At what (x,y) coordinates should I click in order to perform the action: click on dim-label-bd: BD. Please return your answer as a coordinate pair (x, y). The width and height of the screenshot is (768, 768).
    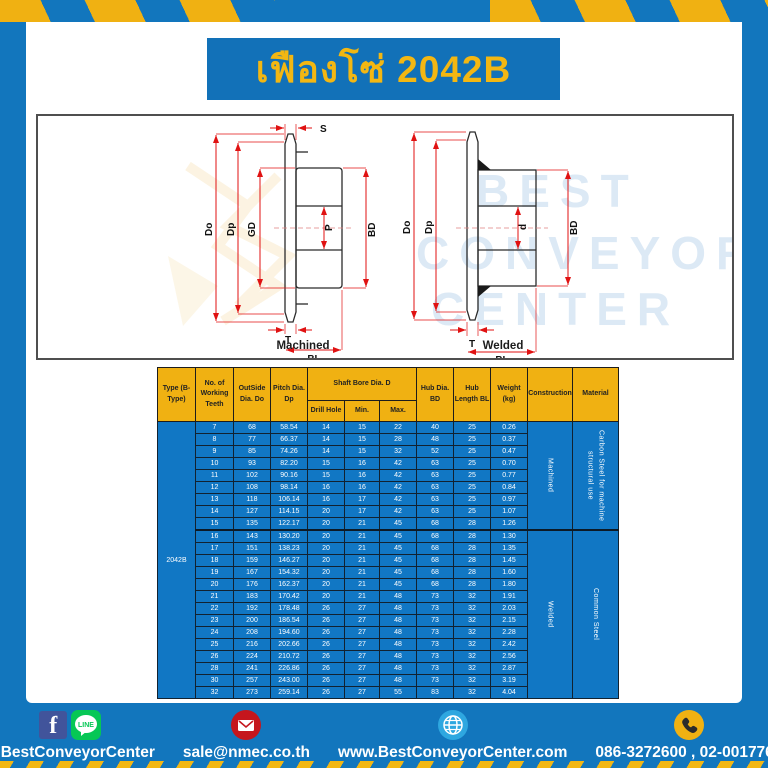
    Looking at the image, I should click on (372, 230).